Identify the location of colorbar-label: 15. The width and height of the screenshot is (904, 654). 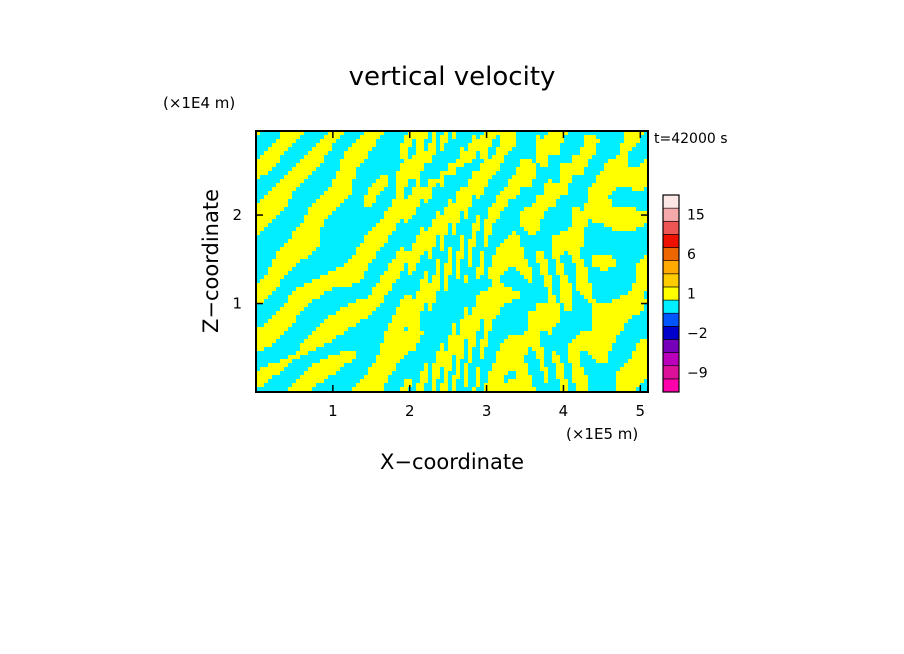
(696, 216).